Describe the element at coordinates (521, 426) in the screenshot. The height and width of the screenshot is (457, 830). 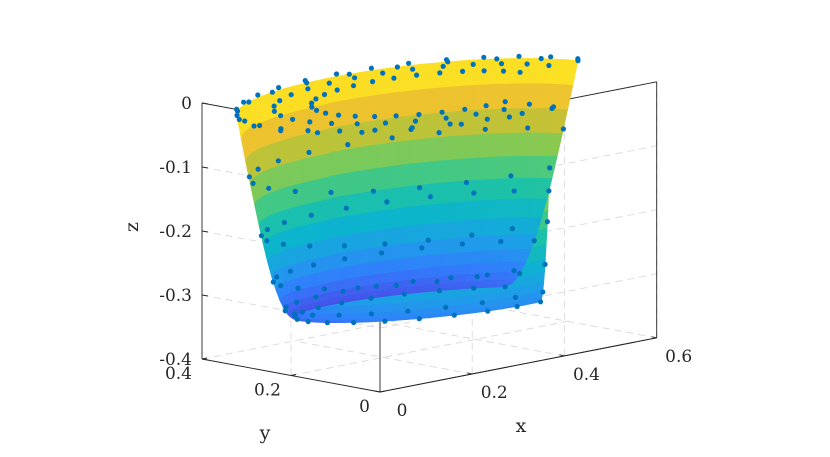
I see `x-axis-label: x` at that location.